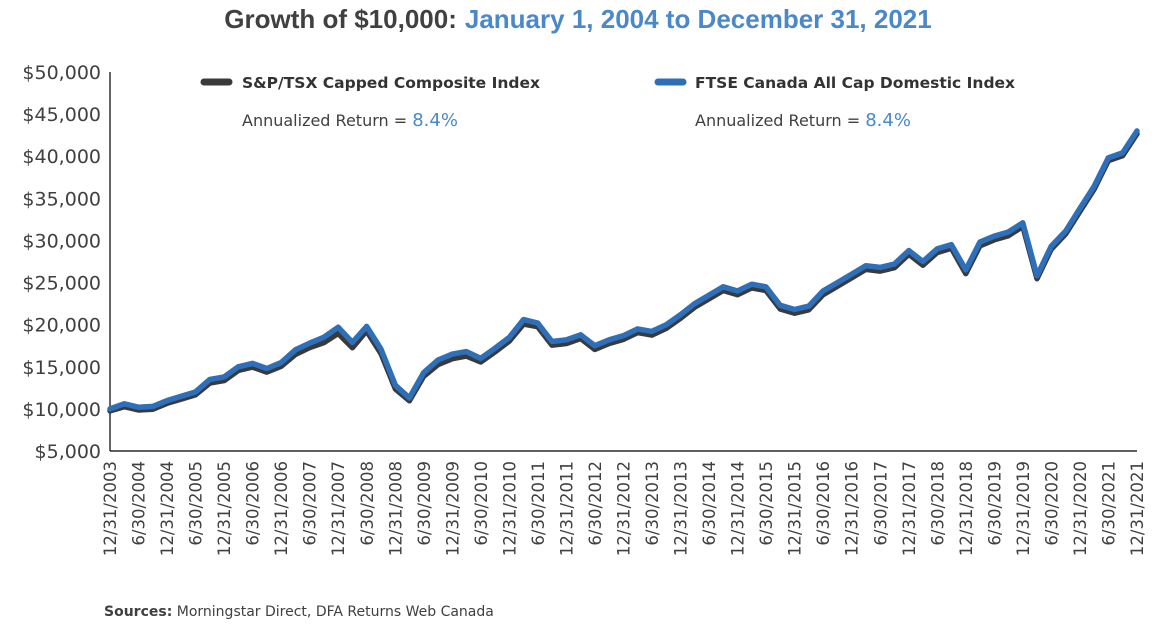 Image resolution: width=1157 pixels, height=625 pixels. I want to click on x-tick-label: 12/31/2015, so click(795, 508).